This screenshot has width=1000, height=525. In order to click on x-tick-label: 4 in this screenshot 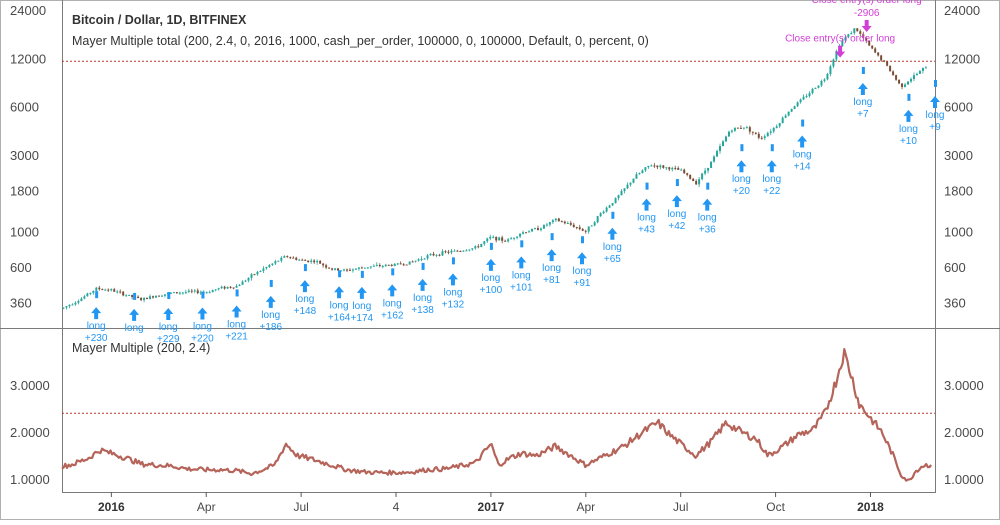, I will do `click(396, 507)`.